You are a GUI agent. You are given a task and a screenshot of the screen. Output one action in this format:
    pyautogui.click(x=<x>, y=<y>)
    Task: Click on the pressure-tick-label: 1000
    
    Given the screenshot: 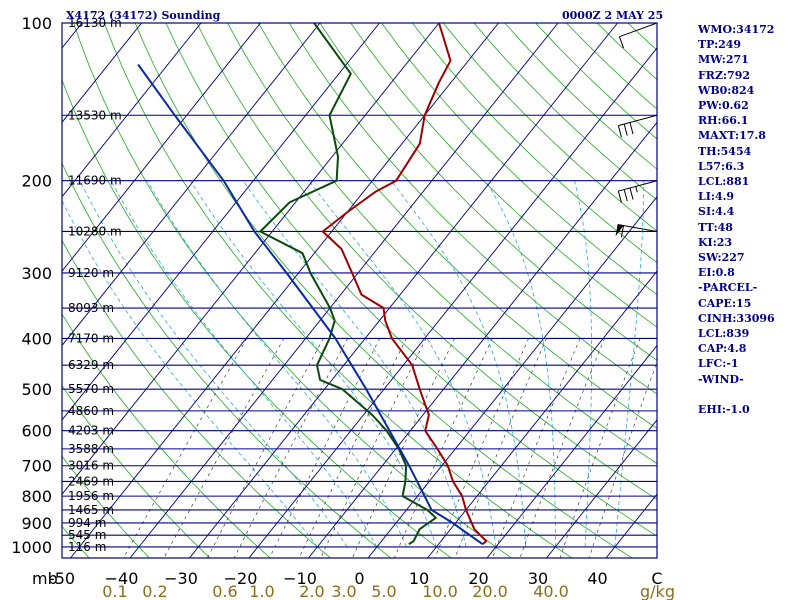 What is the action you would take?
    pyautogui.click(x=31, y=547)
    